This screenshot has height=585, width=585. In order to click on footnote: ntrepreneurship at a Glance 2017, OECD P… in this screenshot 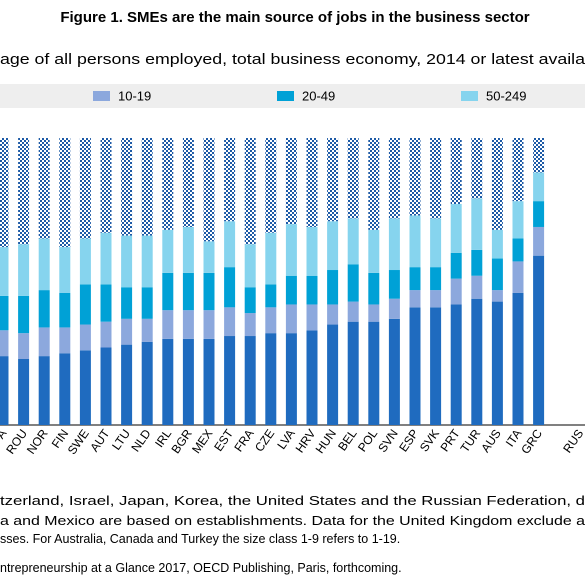, I will do `click(201, 568)`.